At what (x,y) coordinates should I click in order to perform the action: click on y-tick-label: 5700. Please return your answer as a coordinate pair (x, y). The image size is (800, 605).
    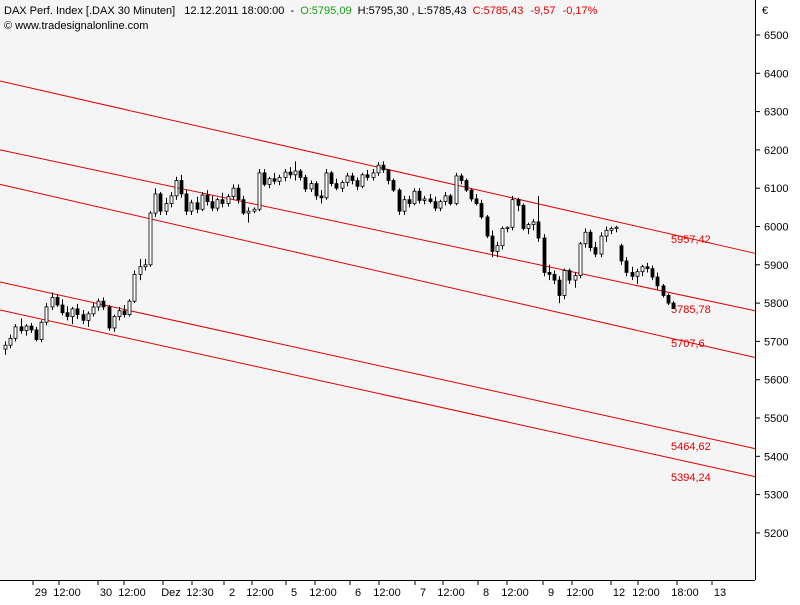
    Looking at the image, I should click on (776, 342).